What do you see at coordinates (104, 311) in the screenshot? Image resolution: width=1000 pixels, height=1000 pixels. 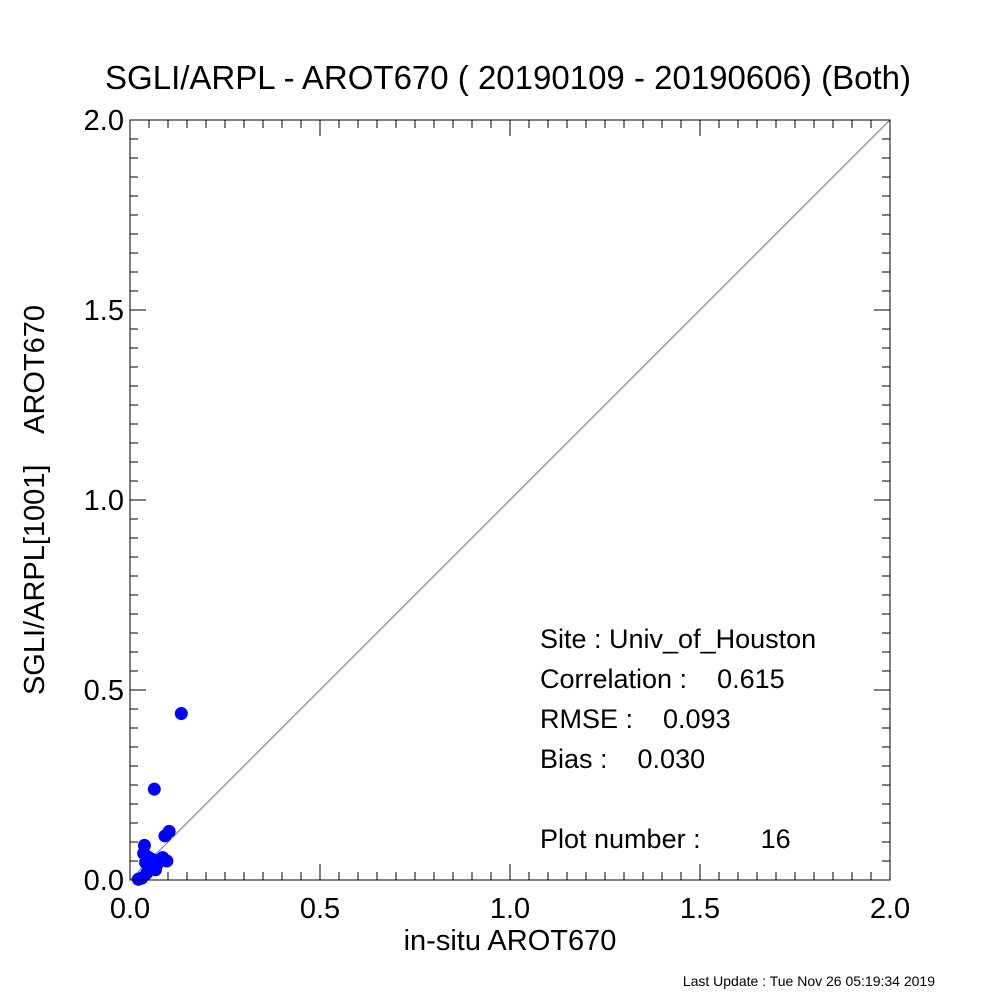 I see `y-tick-label: 1.5` at bounding box center [104, 311].